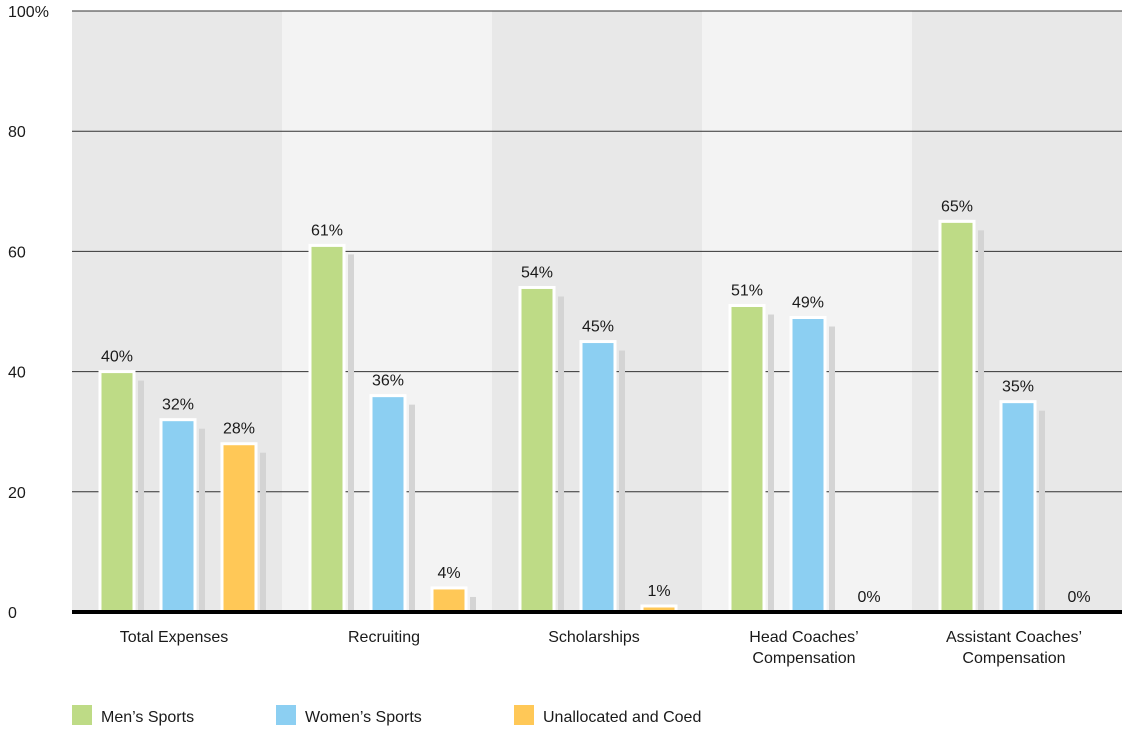 Image resolution: width=1134 pixels, height=730 pixels. I want to click on data-label: 49%, so click(808, 303).